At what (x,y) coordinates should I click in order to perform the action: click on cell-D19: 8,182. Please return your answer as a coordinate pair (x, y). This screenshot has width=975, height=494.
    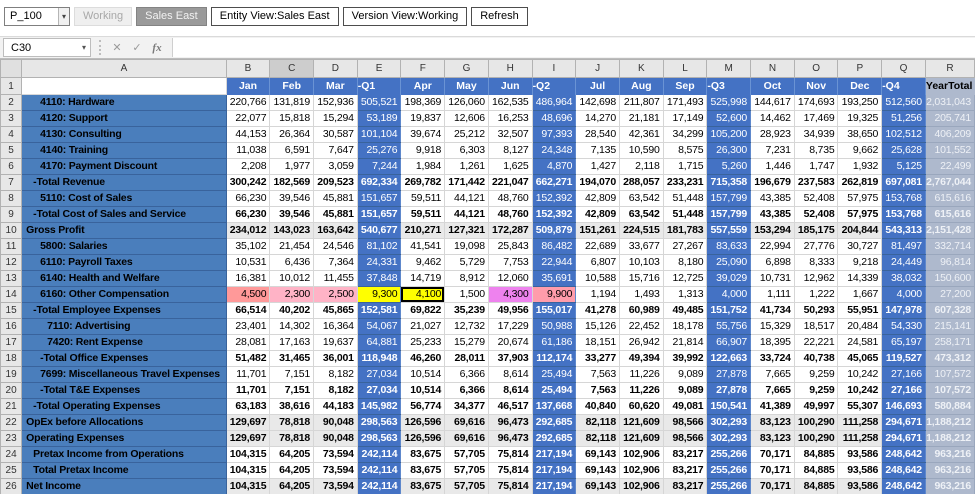
    Looking at the image, I should click on (335, 374).